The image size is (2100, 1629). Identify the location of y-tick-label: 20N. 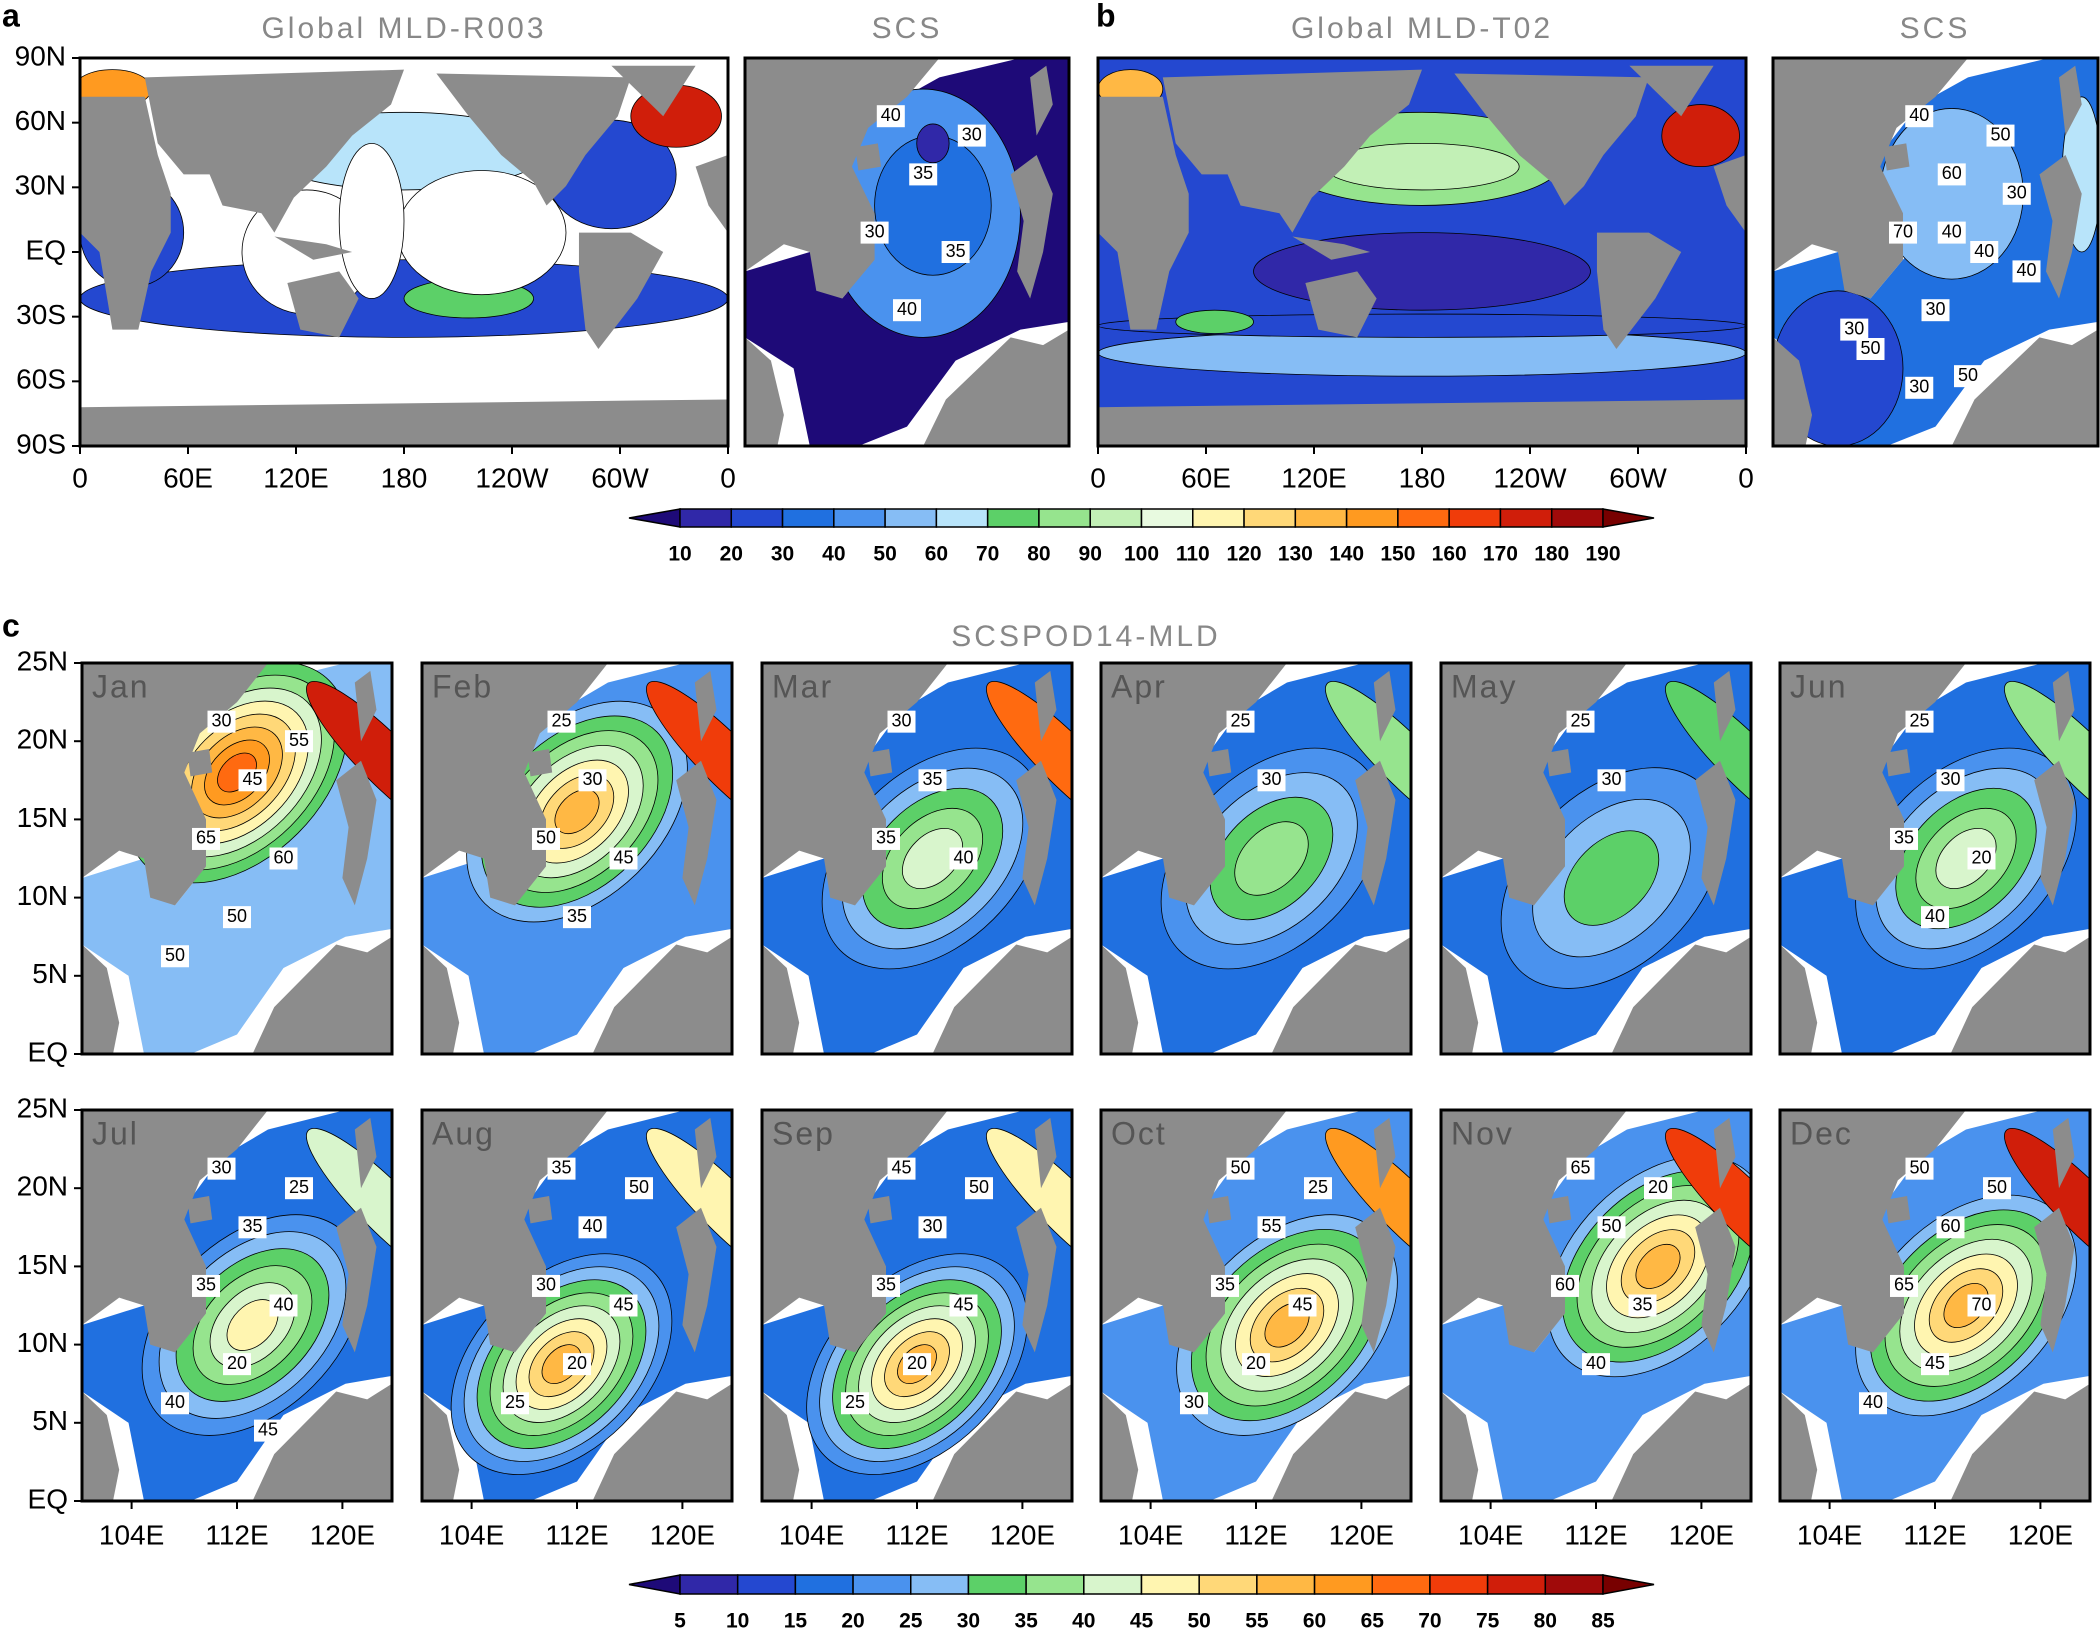
(42, 739).